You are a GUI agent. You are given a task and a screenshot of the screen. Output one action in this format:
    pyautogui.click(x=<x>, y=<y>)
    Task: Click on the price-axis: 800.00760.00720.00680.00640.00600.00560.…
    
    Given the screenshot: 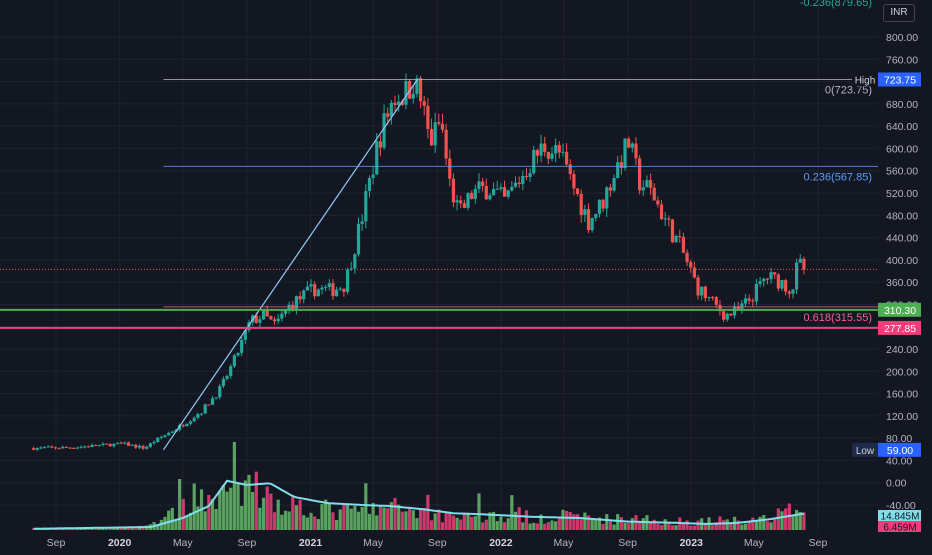 What is the action you would take?
    pyautogui.click(x=892, y=275)
    